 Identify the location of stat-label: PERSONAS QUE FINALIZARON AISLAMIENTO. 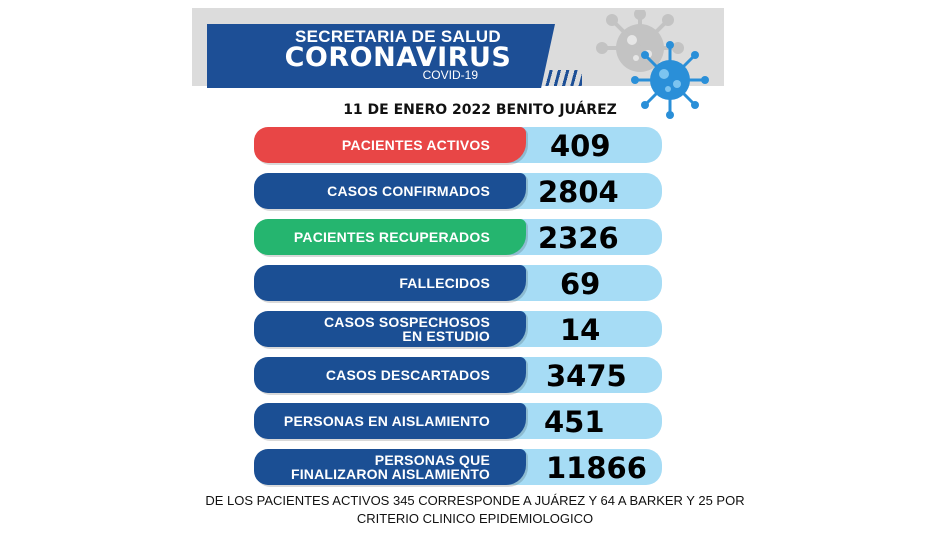
(372, 467).